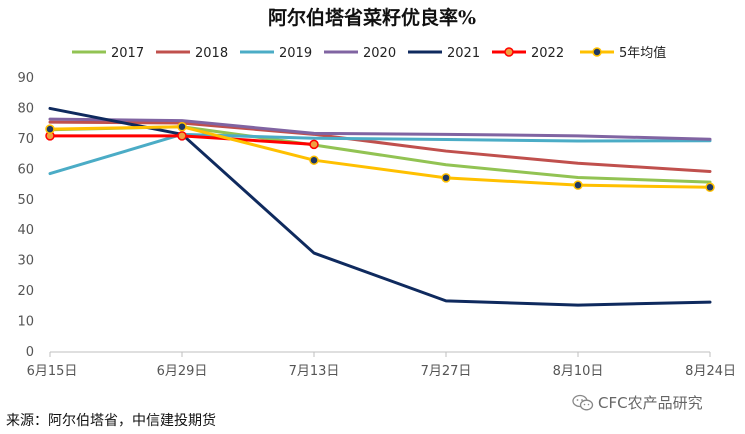  What do you see at coordinates (192, 53) in the screenshot?
I see `legend-item: 2018` at bounding box center [192, 53].